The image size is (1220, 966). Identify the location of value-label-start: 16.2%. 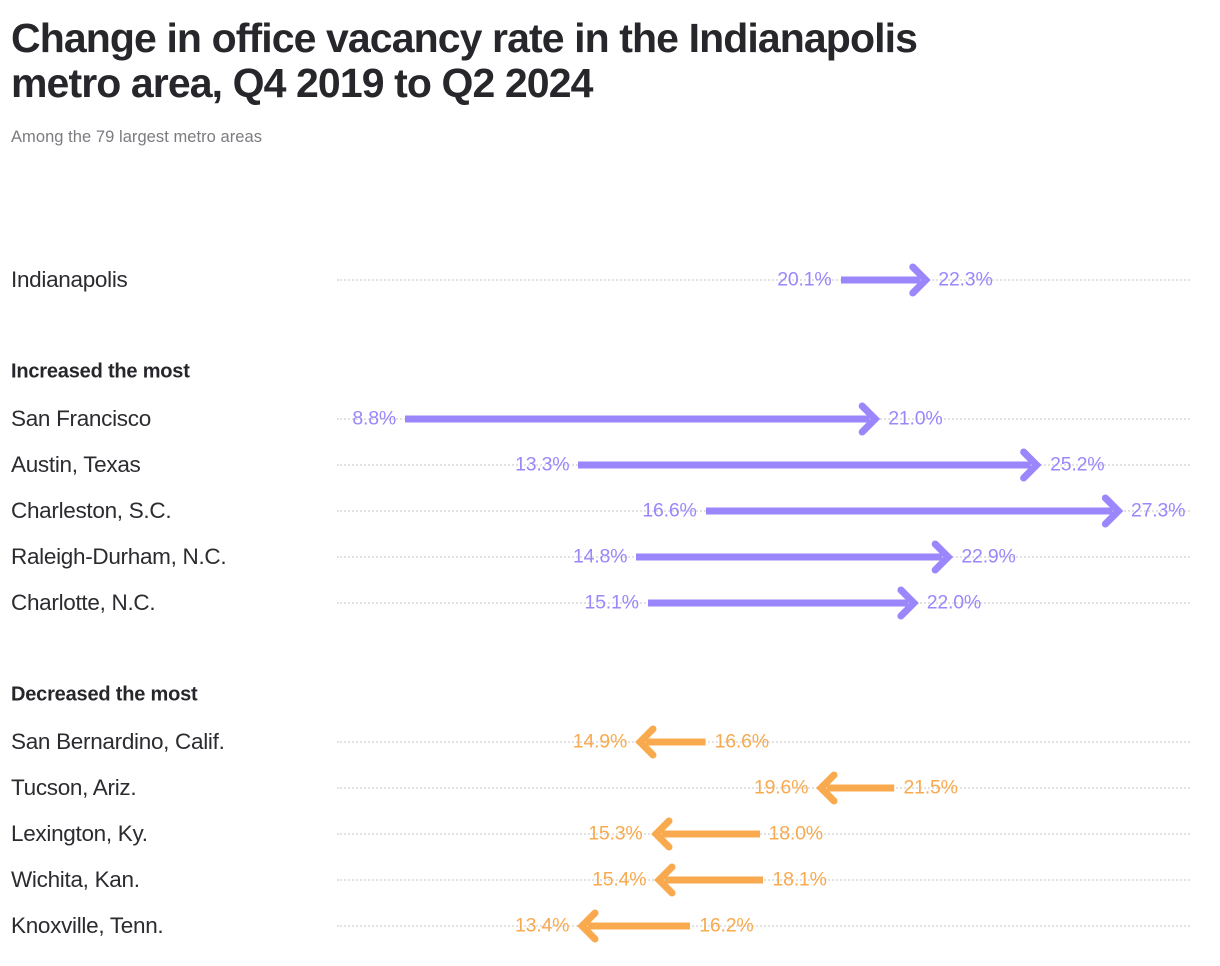
(726, 925).